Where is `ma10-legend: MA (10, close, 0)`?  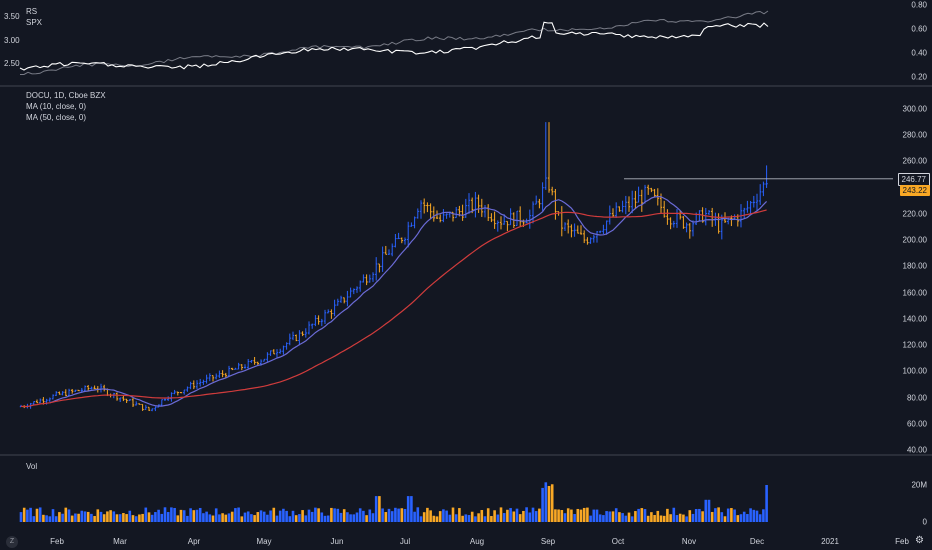
ma10-legend: MA (10, close, 0) is located at coordinates (56, 106).